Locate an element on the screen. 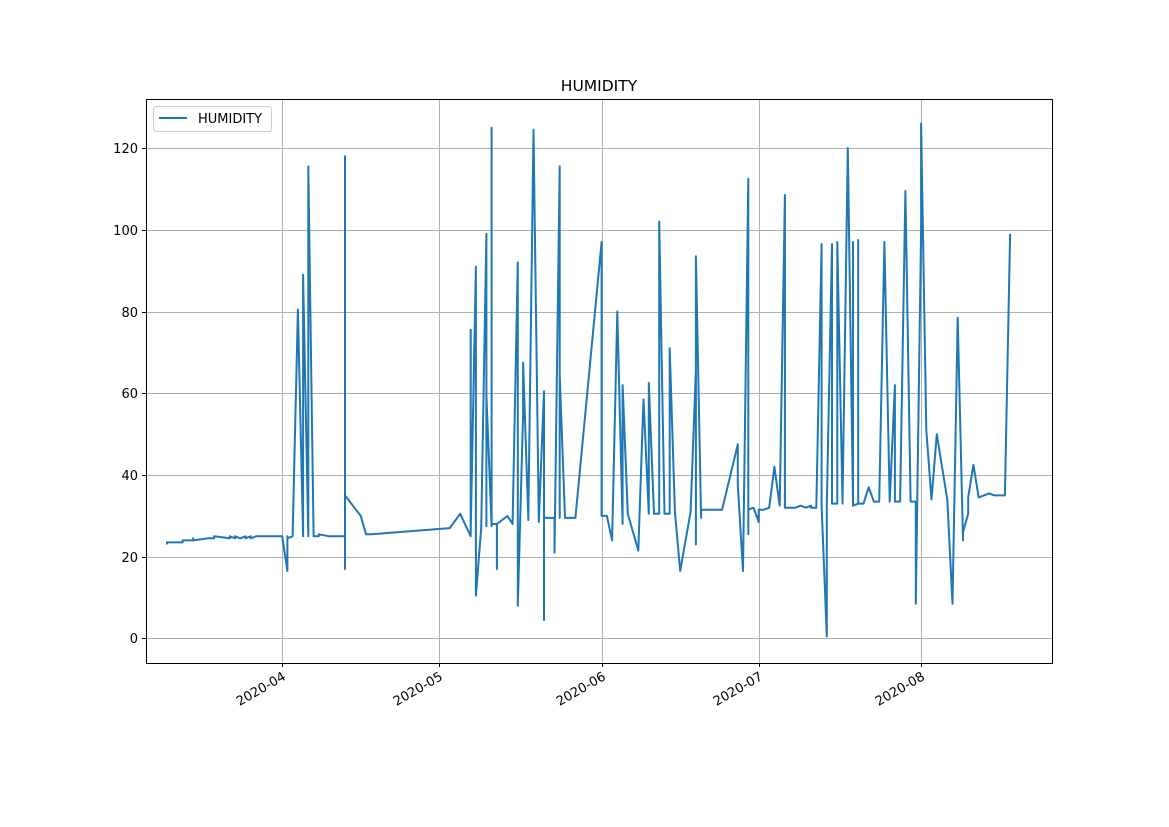  y-tick-label: 100 is located at coordinates (125, 231).